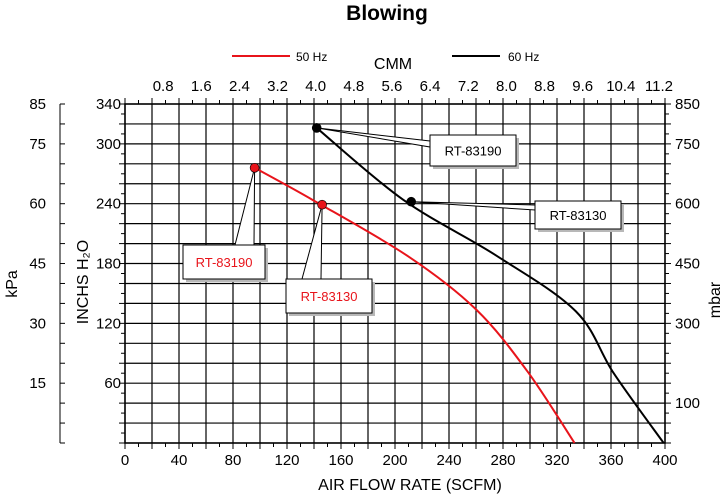 Image resolution: width=727 pixels, height=498 pixels. What do you see at coordinates (340, 460) in the screenshot?
I see `x-tick-label: 160` at bounding box center [340, 460].